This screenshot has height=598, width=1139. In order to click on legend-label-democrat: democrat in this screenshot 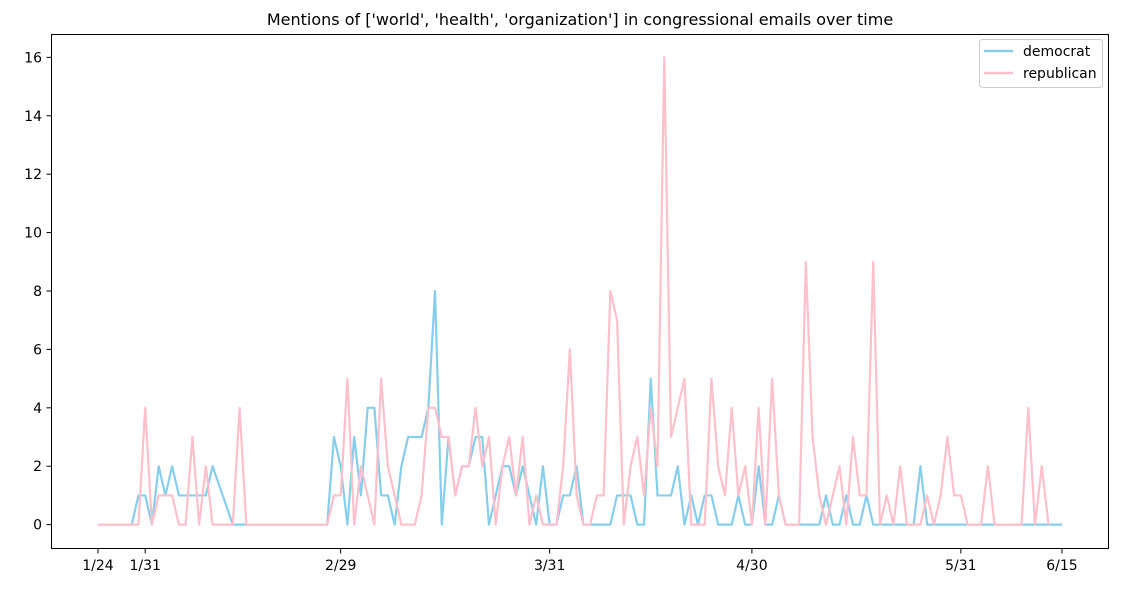, I will do `click(1057, 52)`.